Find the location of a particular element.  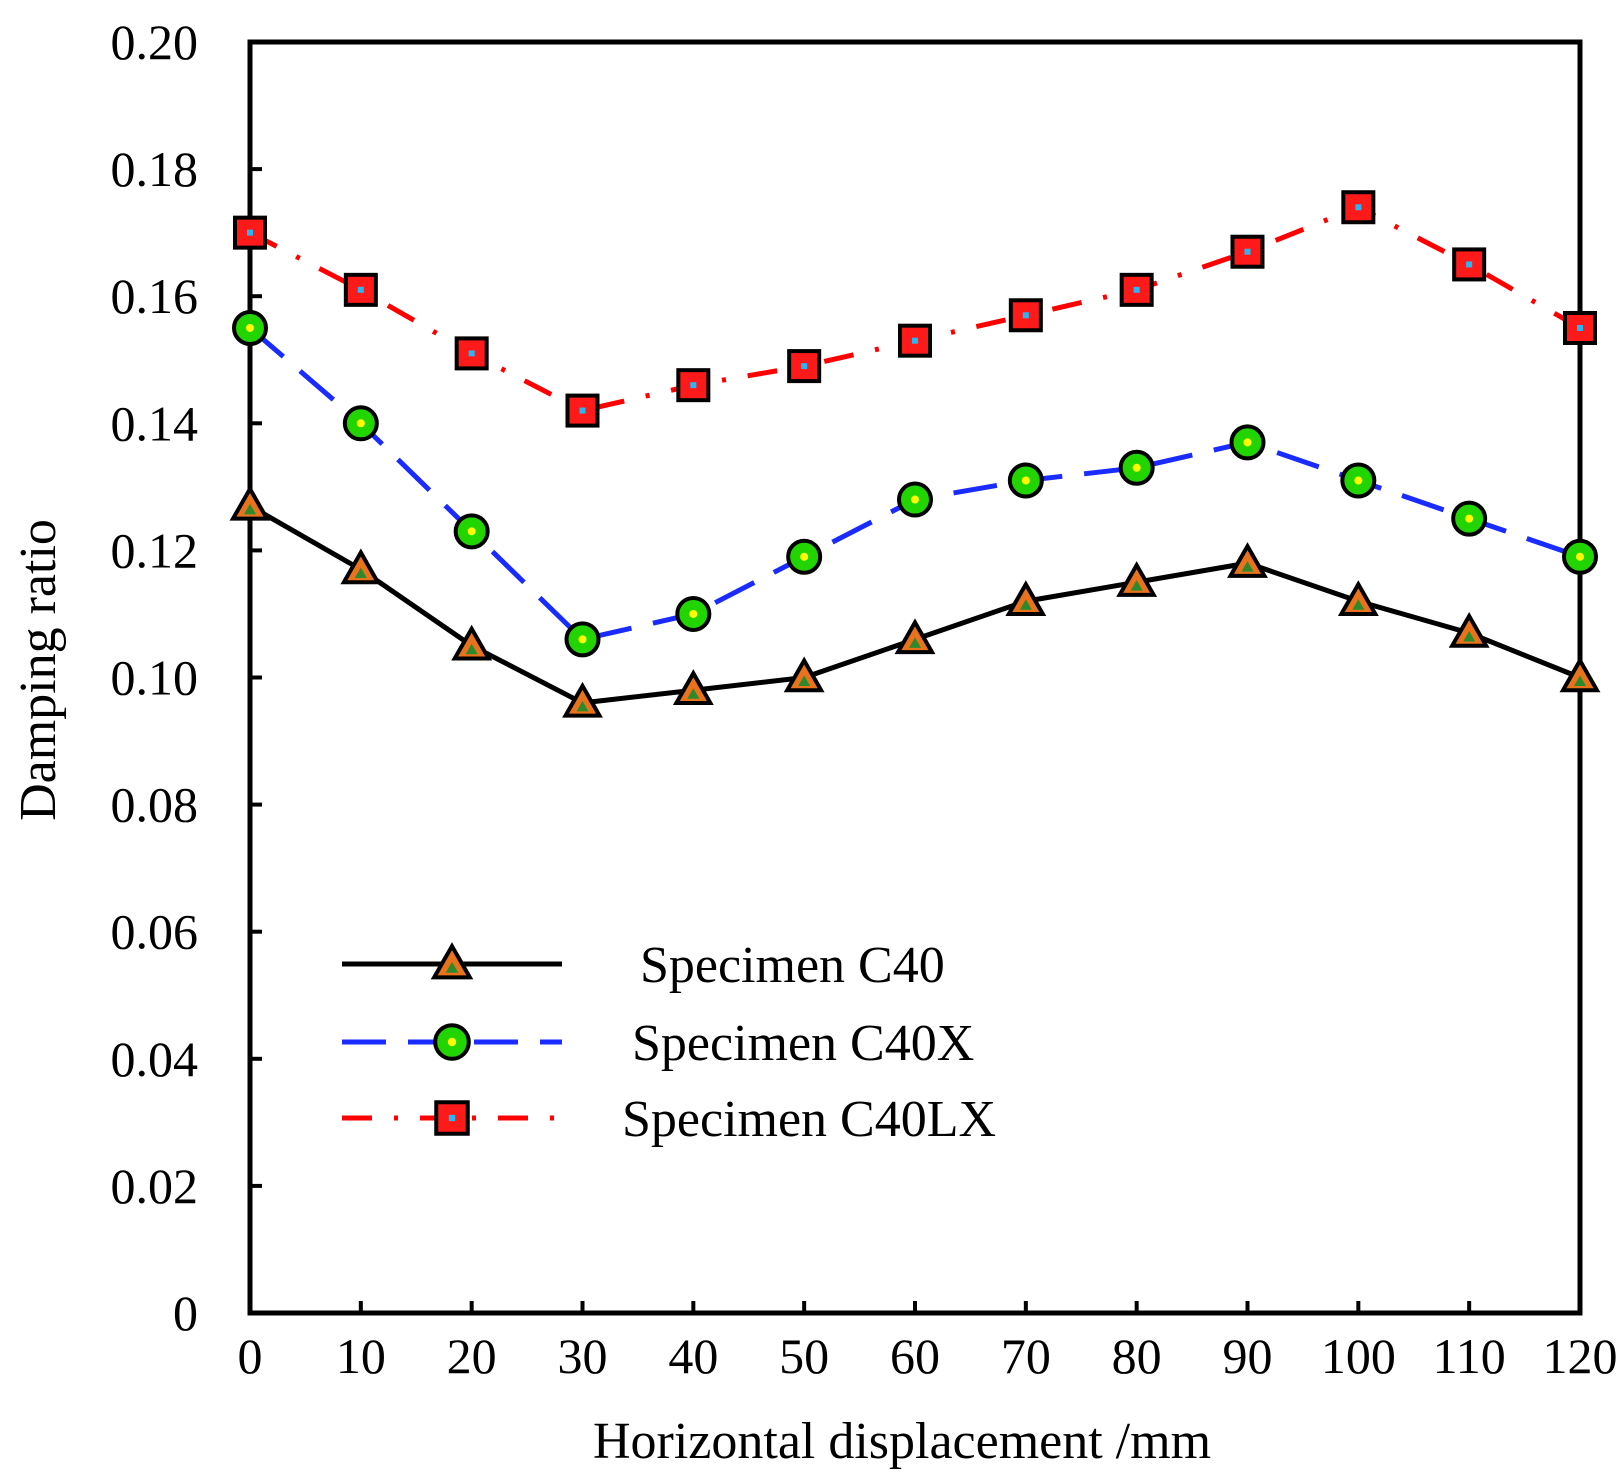

x-tick-label: 90 is located at coordinates (1248, 1356).